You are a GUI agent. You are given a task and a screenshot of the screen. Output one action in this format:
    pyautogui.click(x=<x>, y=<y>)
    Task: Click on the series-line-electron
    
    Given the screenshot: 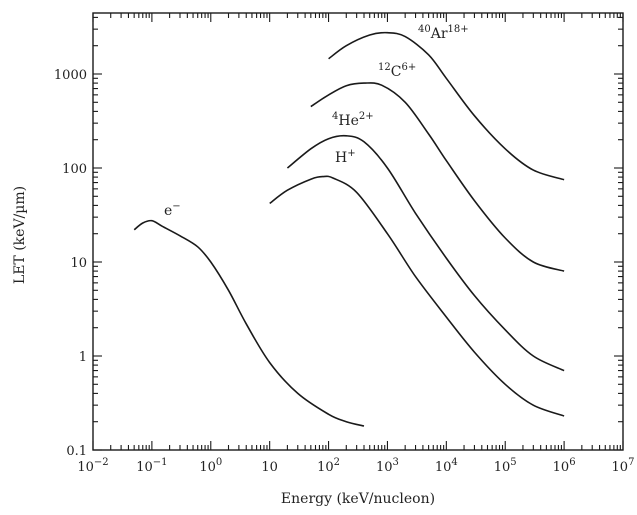 What is the action you would take?
    pyautogui.click(x=249, y=323)
    